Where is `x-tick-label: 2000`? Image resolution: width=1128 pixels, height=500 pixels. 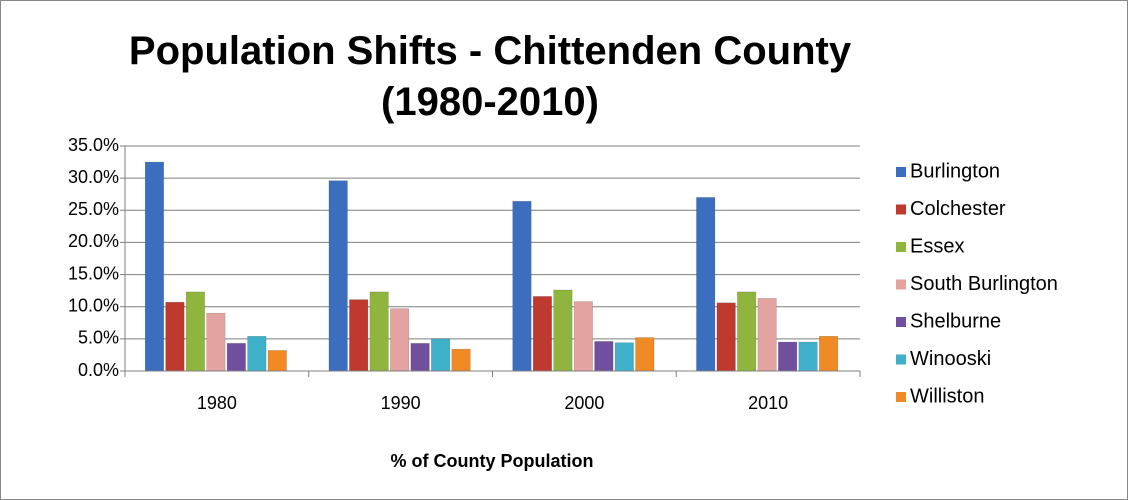
x-tick-label: 2000 is located at coordinates (584, 403).